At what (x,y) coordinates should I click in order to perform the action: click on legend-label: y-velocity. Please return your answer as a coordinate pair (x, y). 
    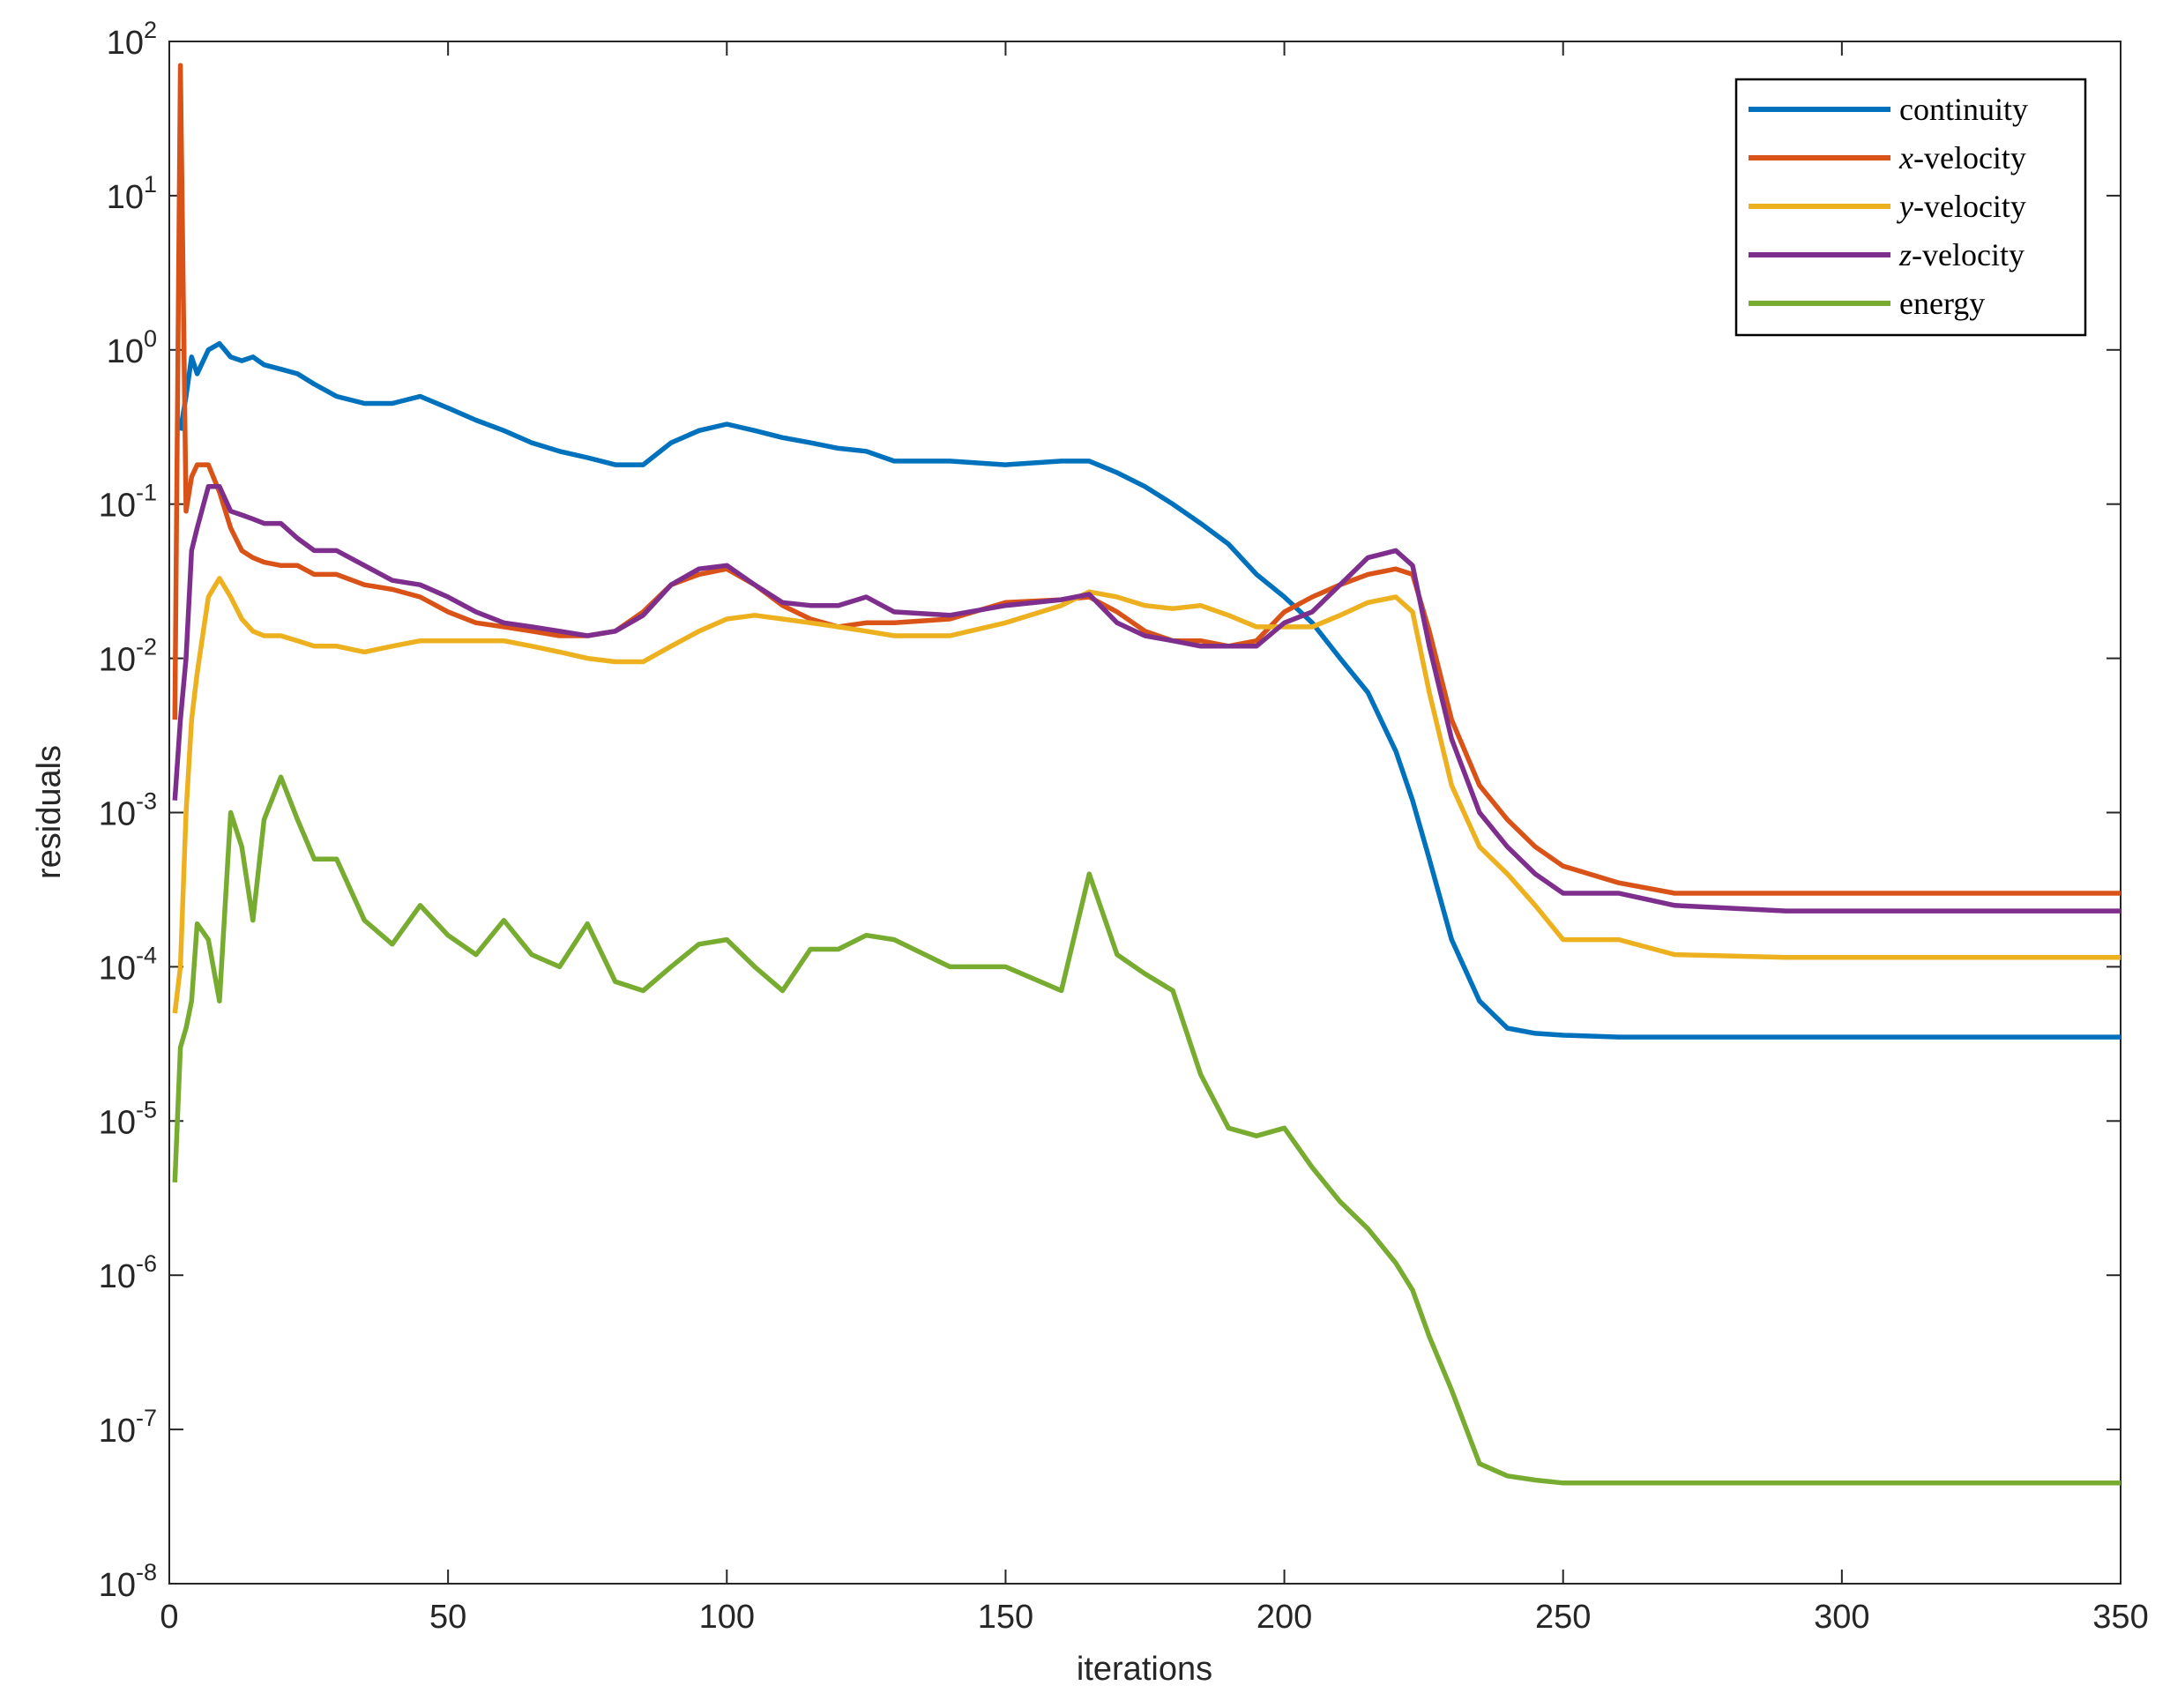
    Looking at the image, I should click on (1962, 206).